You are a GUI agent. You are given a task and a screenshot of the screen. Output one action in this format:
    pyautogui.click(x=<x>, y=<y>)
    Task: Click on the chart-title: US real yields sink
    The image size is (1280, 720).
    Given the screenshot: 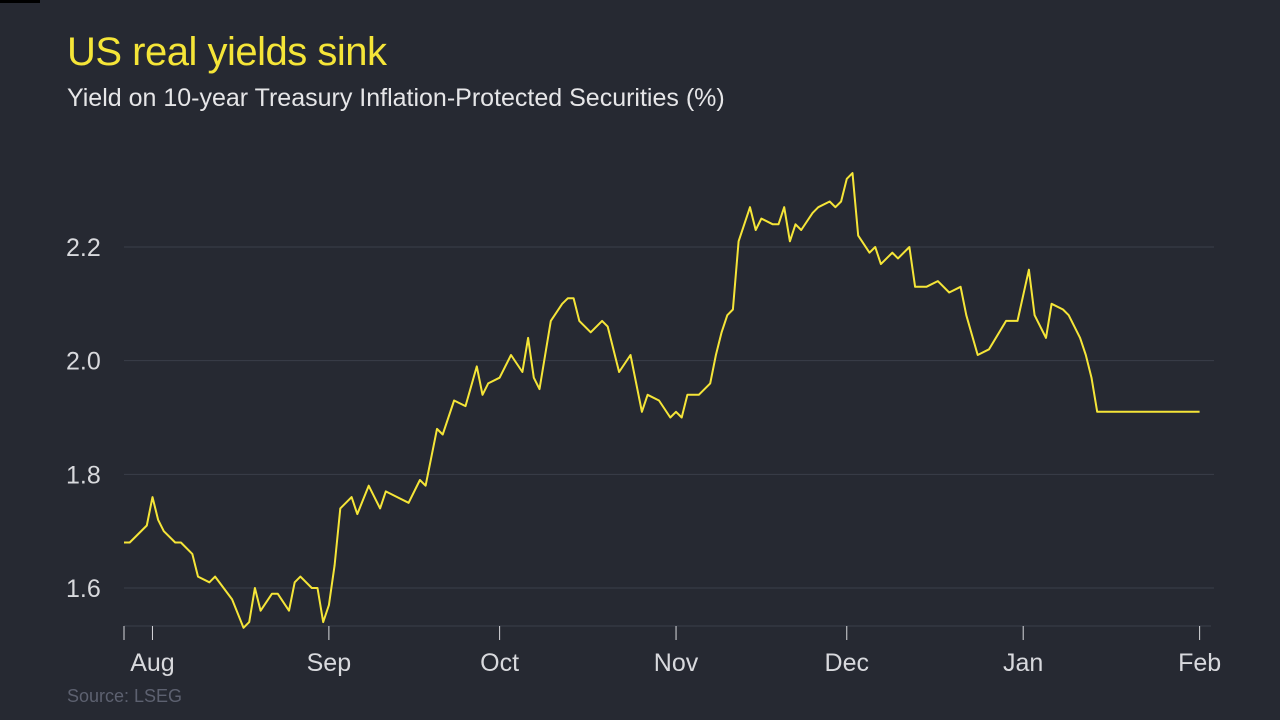 What is the action you would take?
    pyautogui.click(x=227, y=52)
    